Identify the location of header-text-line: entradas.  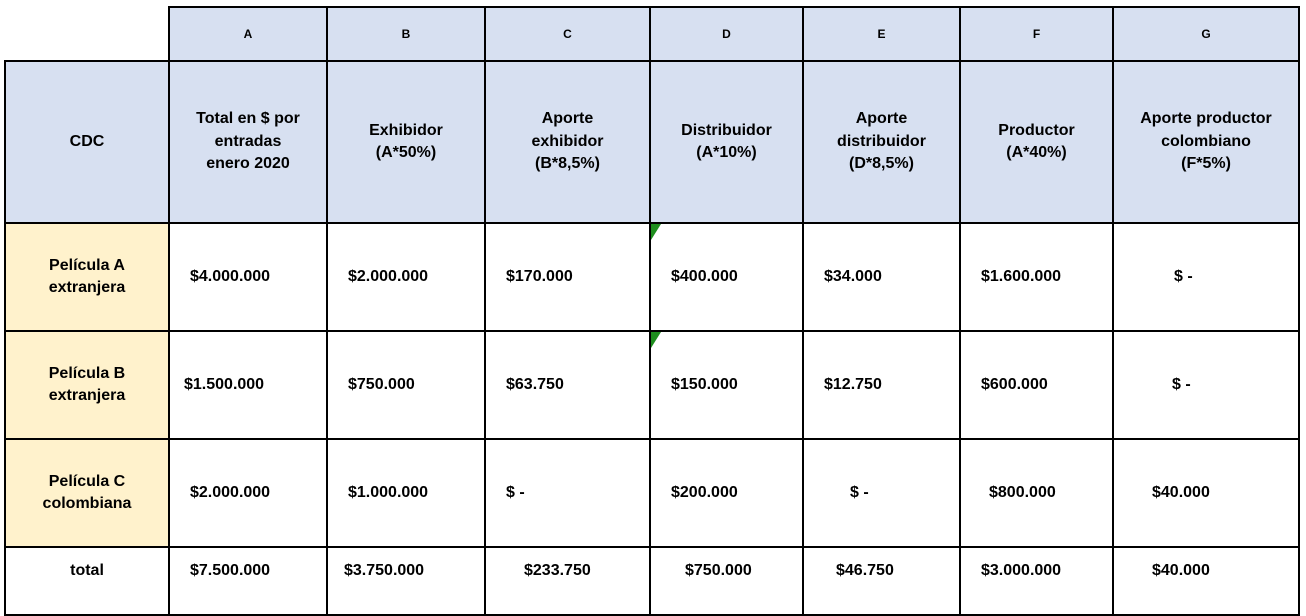
(248, 141).